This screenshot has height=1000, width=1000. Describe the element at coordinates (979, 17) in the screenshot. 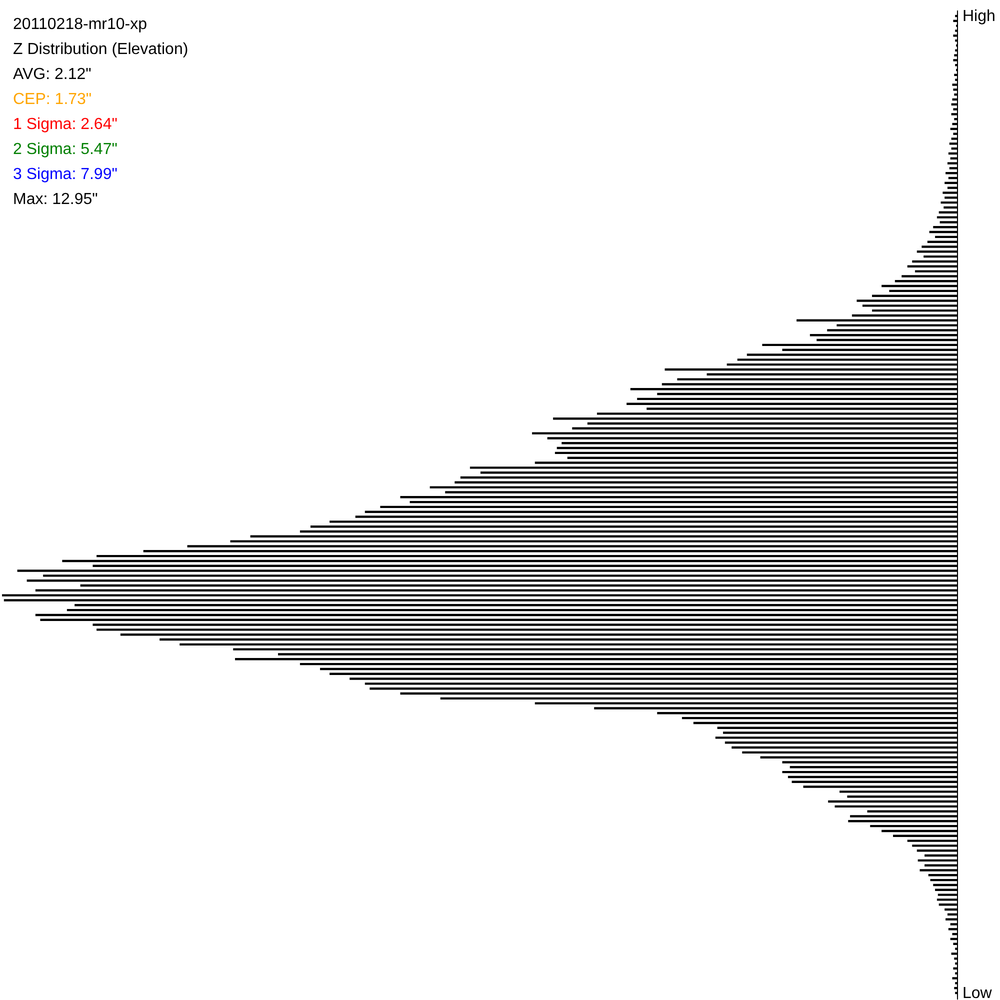

I see `y-tick-label: High` at that location.